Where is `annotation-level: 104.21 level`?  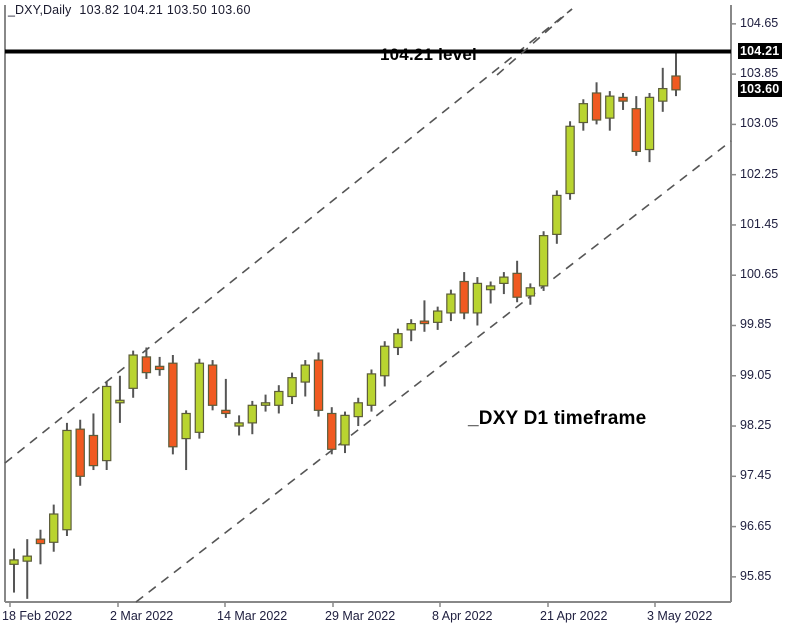 annotation-level: 104.21 level is located at coordinates (428, 54).